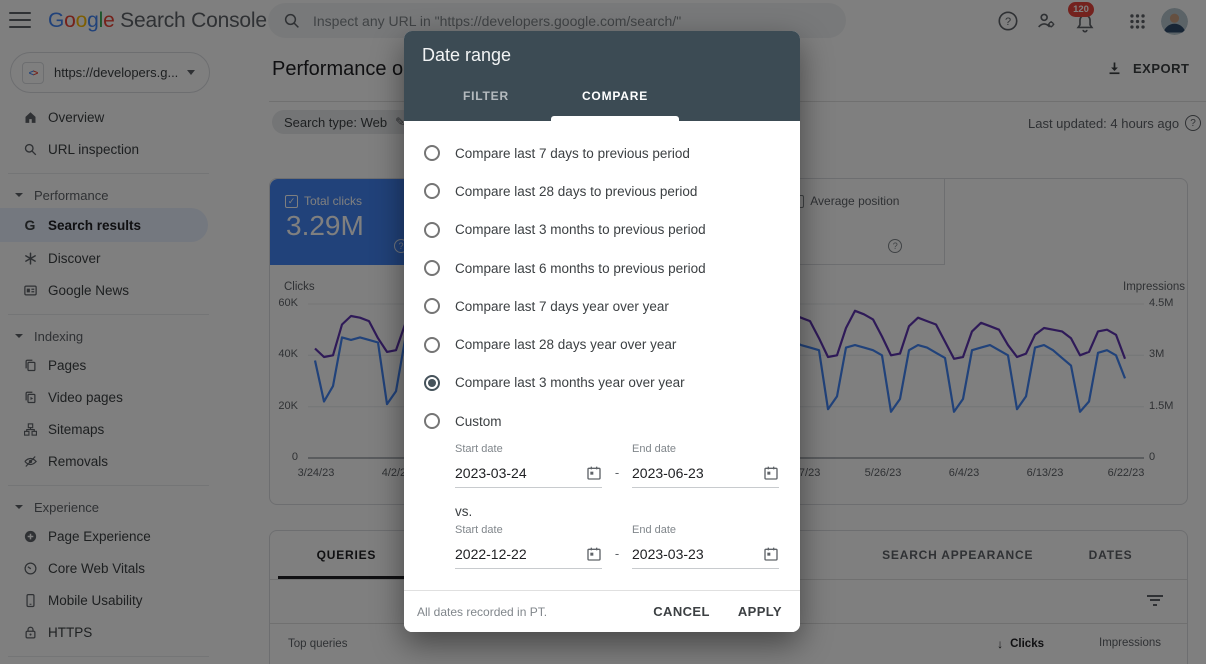 The width and height of the screenshot is (1206, 664). I want to click on dialog-title: Date range, so click(467, 55).